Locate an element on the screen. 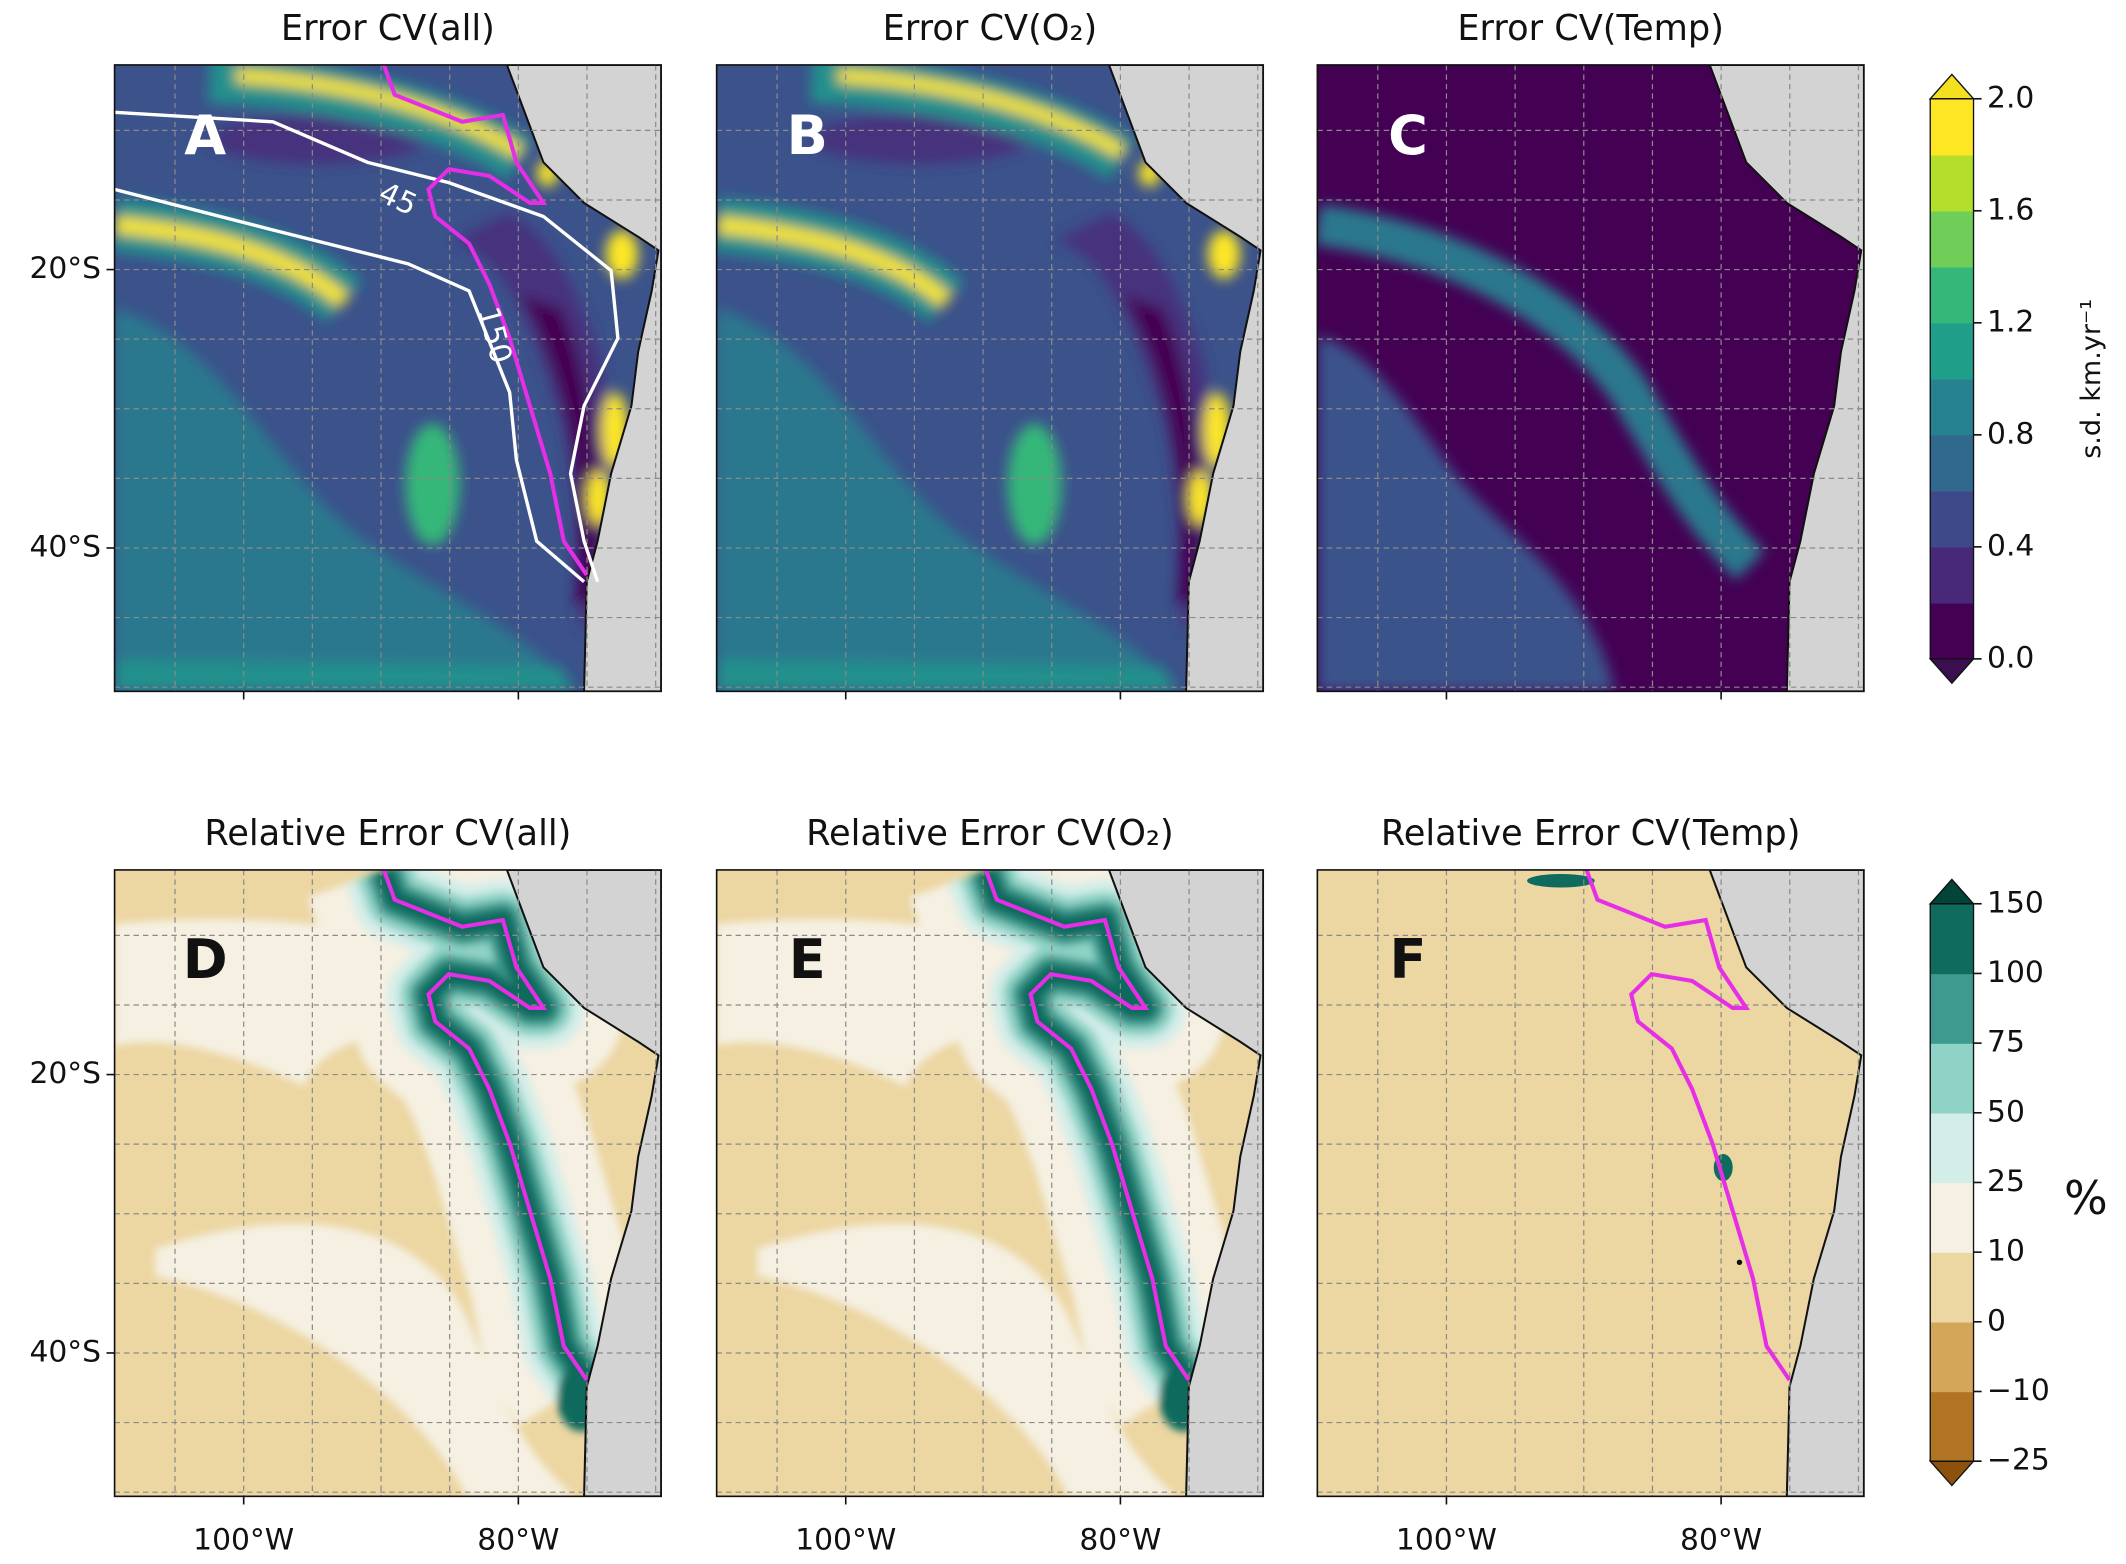 Image resolution: width=2126 pixels, height=1564 pixels. map-panel: Error CV(O₂) B is located at coordinates (990, 354).